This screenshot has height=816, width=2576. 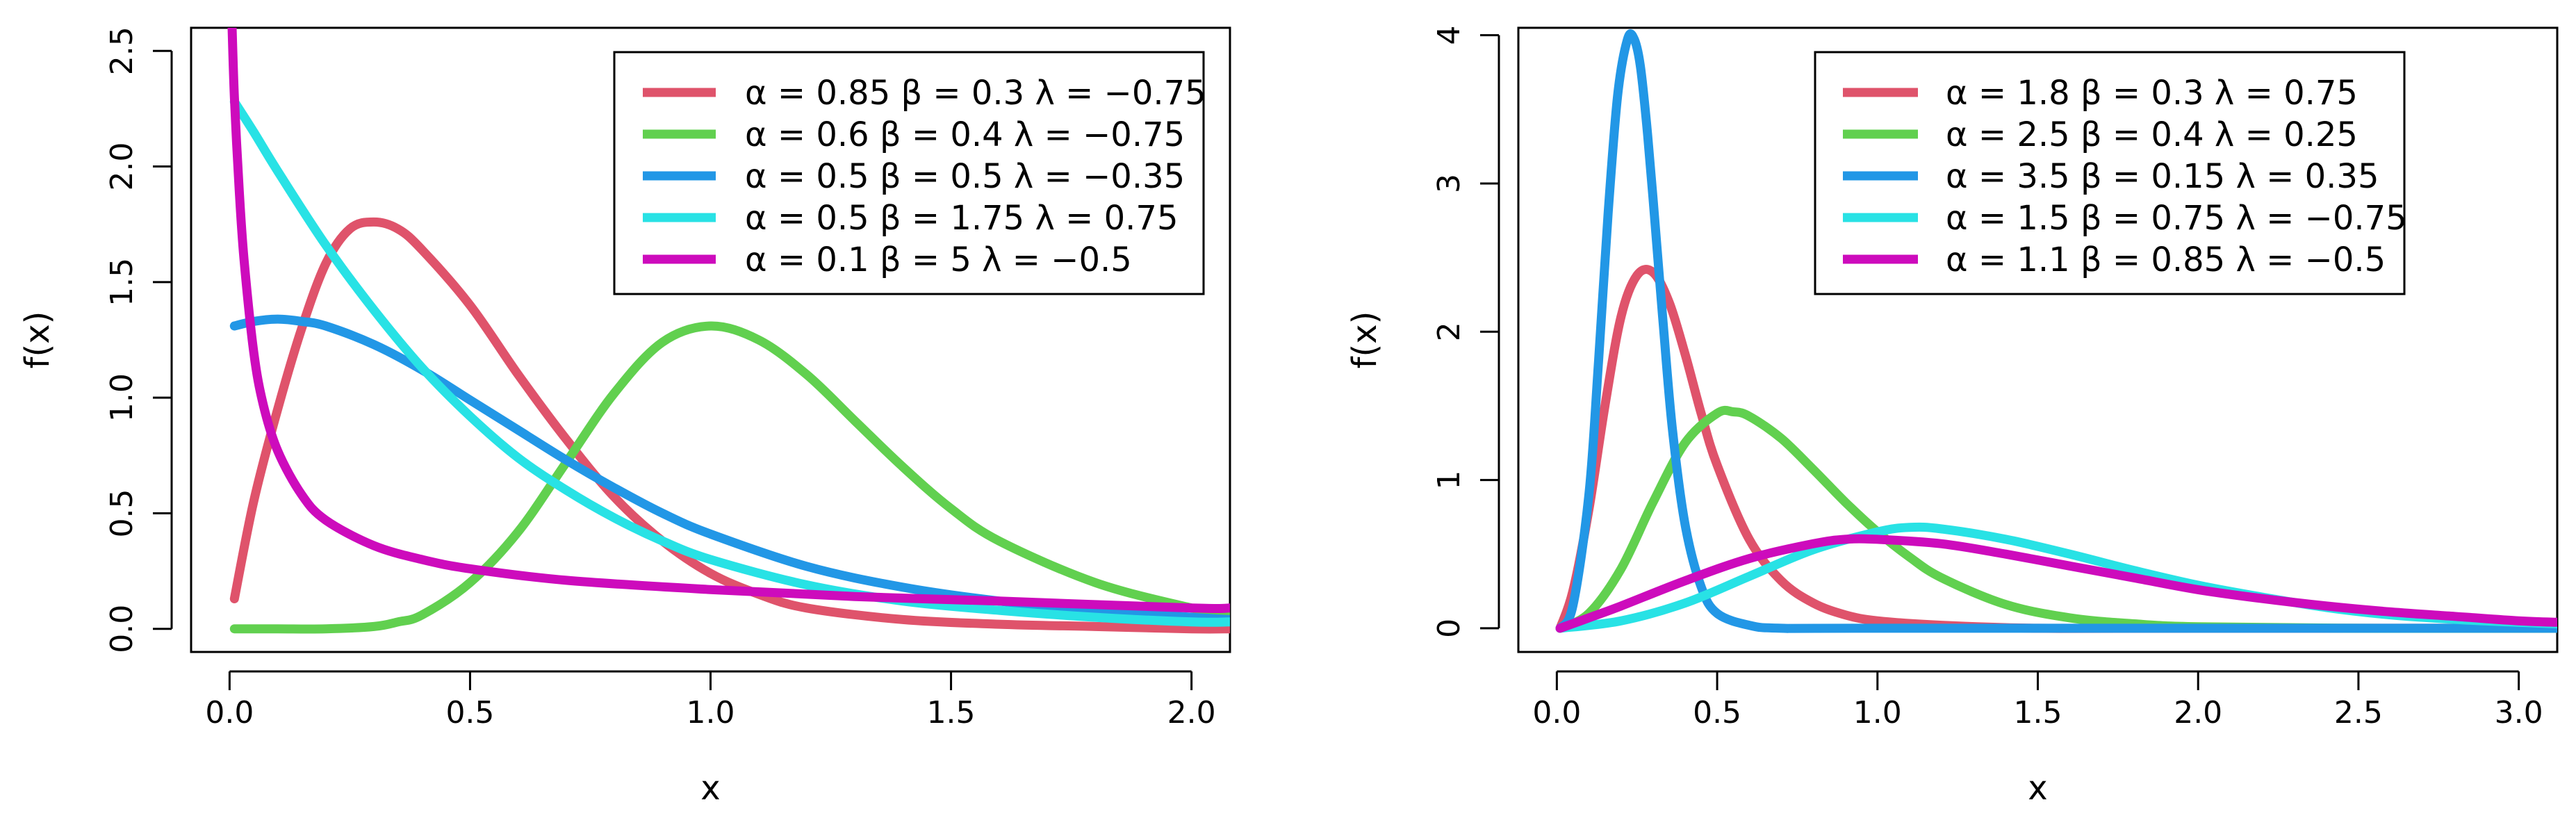 I want to click on legend-label: α = 2.5 β = 0.4 λ = 0.25, so click(x=2152, y=134).